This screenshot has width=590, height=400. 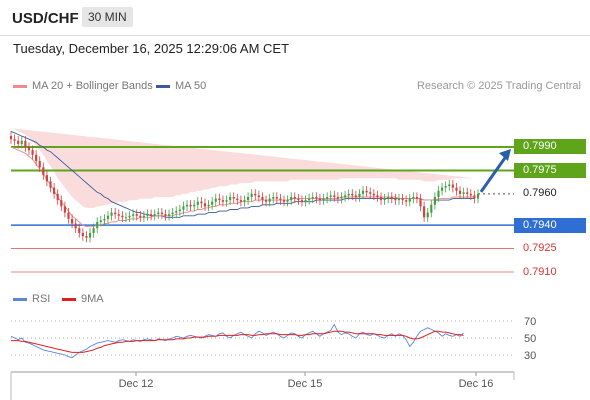 What do you see at coordinates (305, 384) in the screenshot?
I see `x-tick-label: Dec 15` at bounding box center [305, 384].